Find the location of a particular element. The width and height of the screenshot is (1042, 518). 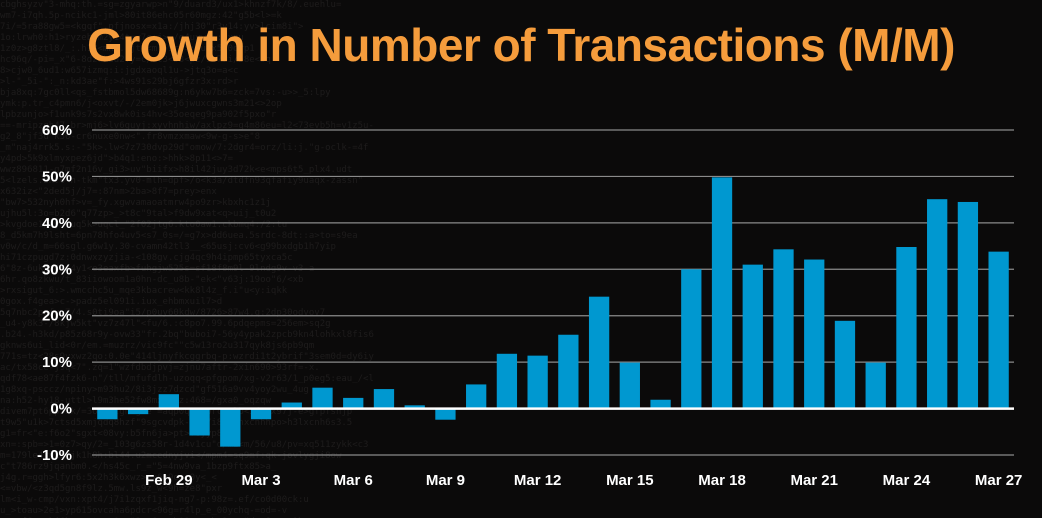

x-tick-label: Mar 9 is located at coordinates (445, 480).